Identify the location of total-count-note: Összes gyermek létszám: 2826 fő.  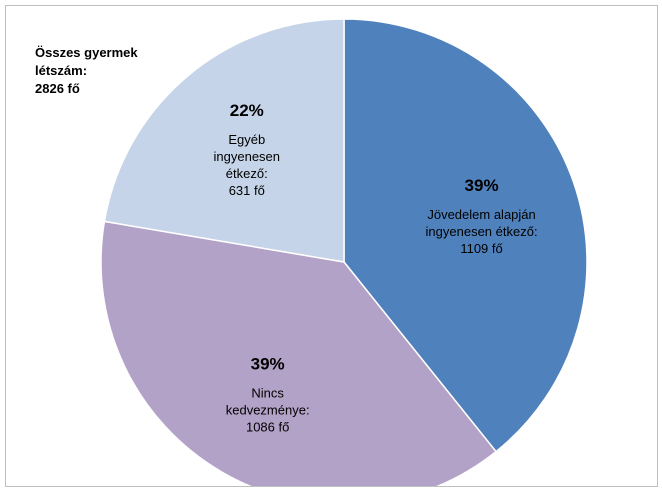
(86, 71).